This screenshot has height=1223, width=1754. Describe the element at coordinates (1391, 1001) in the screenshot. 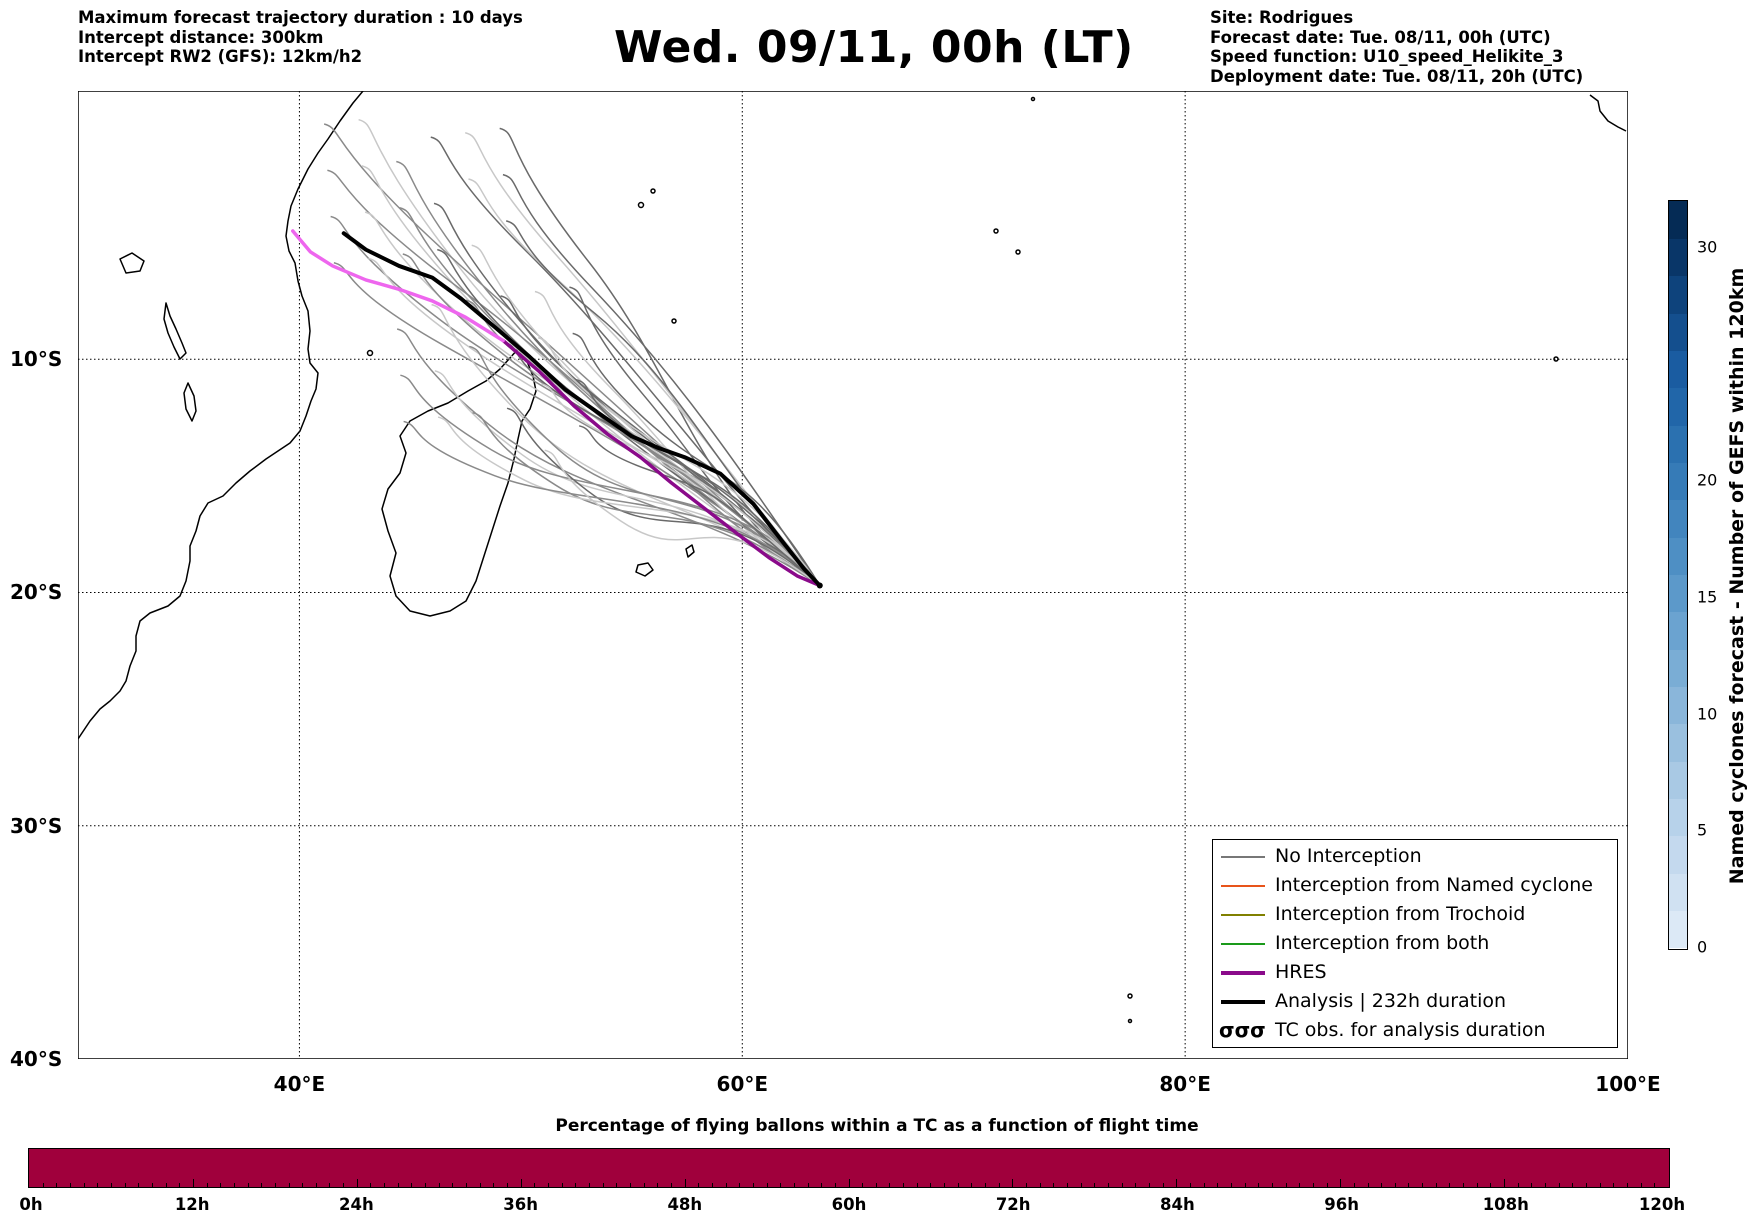

I see `legend-label: Analysis | 232h duration` at that location.